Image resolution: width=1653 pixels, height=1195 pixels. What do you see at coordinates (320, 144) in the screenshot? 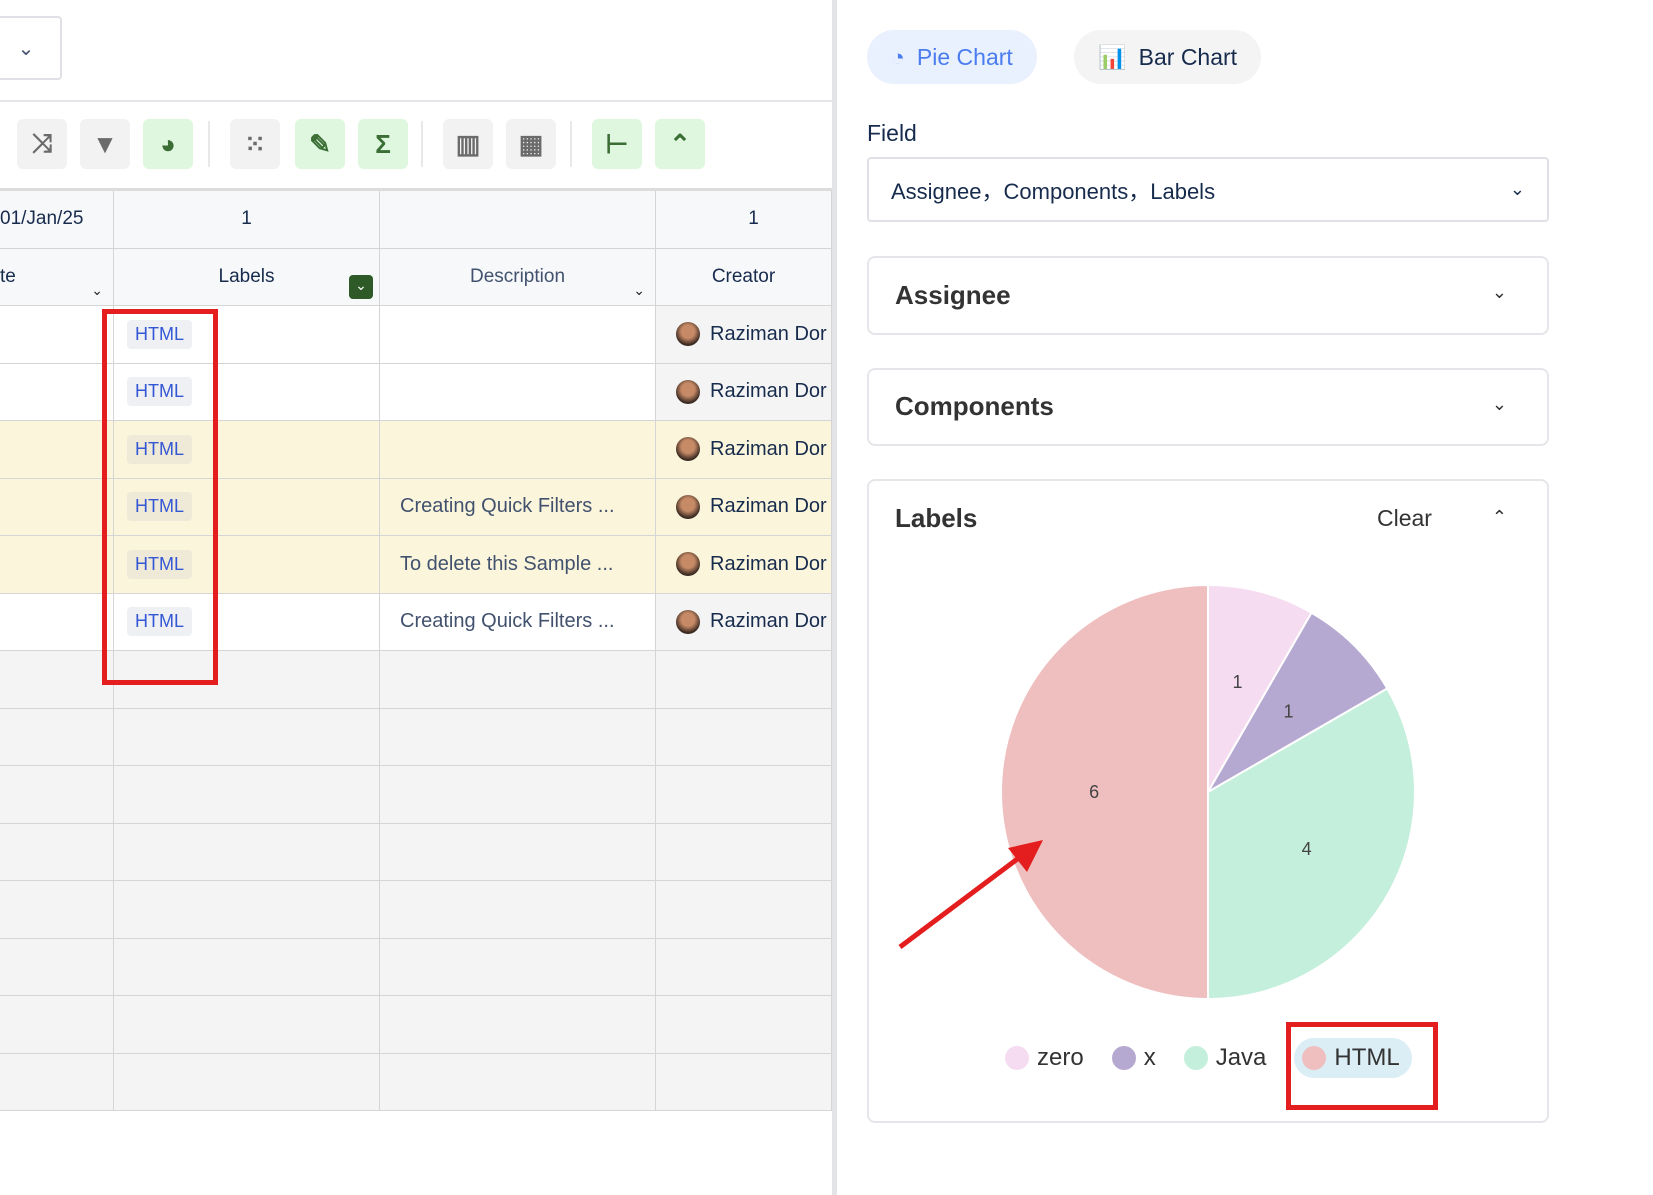
I see `paint-brush-icon: ✎` at bounding box center [320, 144].